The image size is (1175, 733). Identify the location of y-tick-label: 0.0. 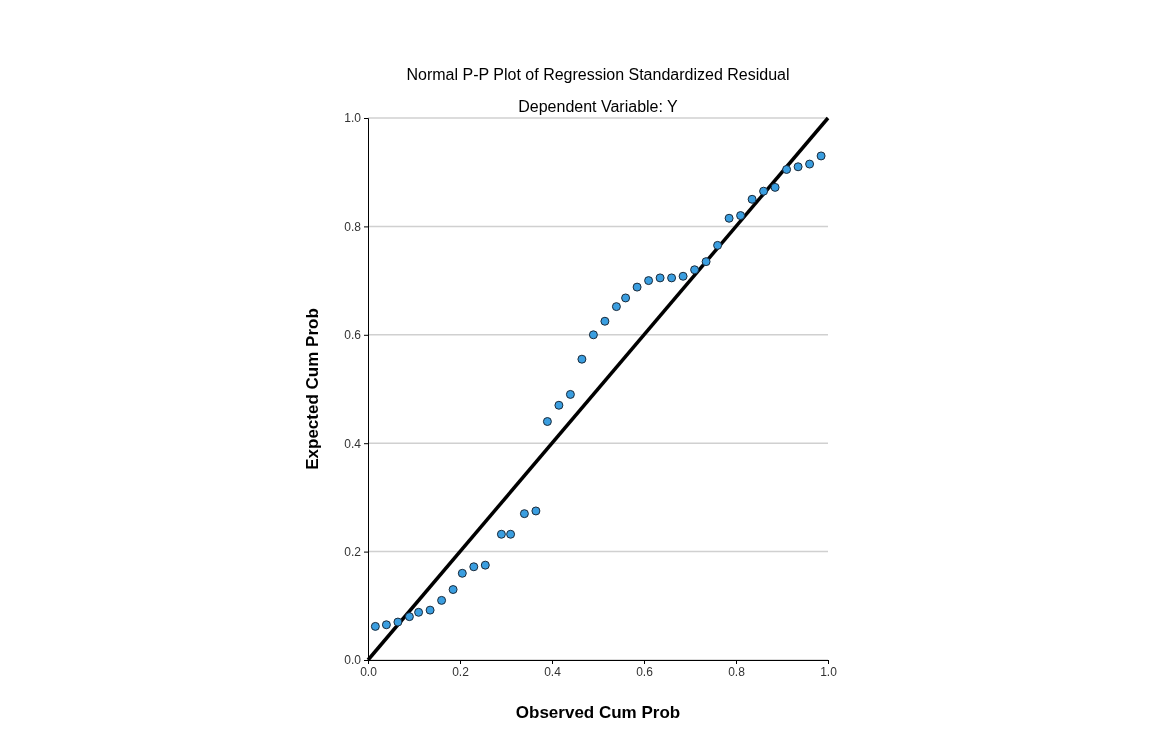
(353, 660).